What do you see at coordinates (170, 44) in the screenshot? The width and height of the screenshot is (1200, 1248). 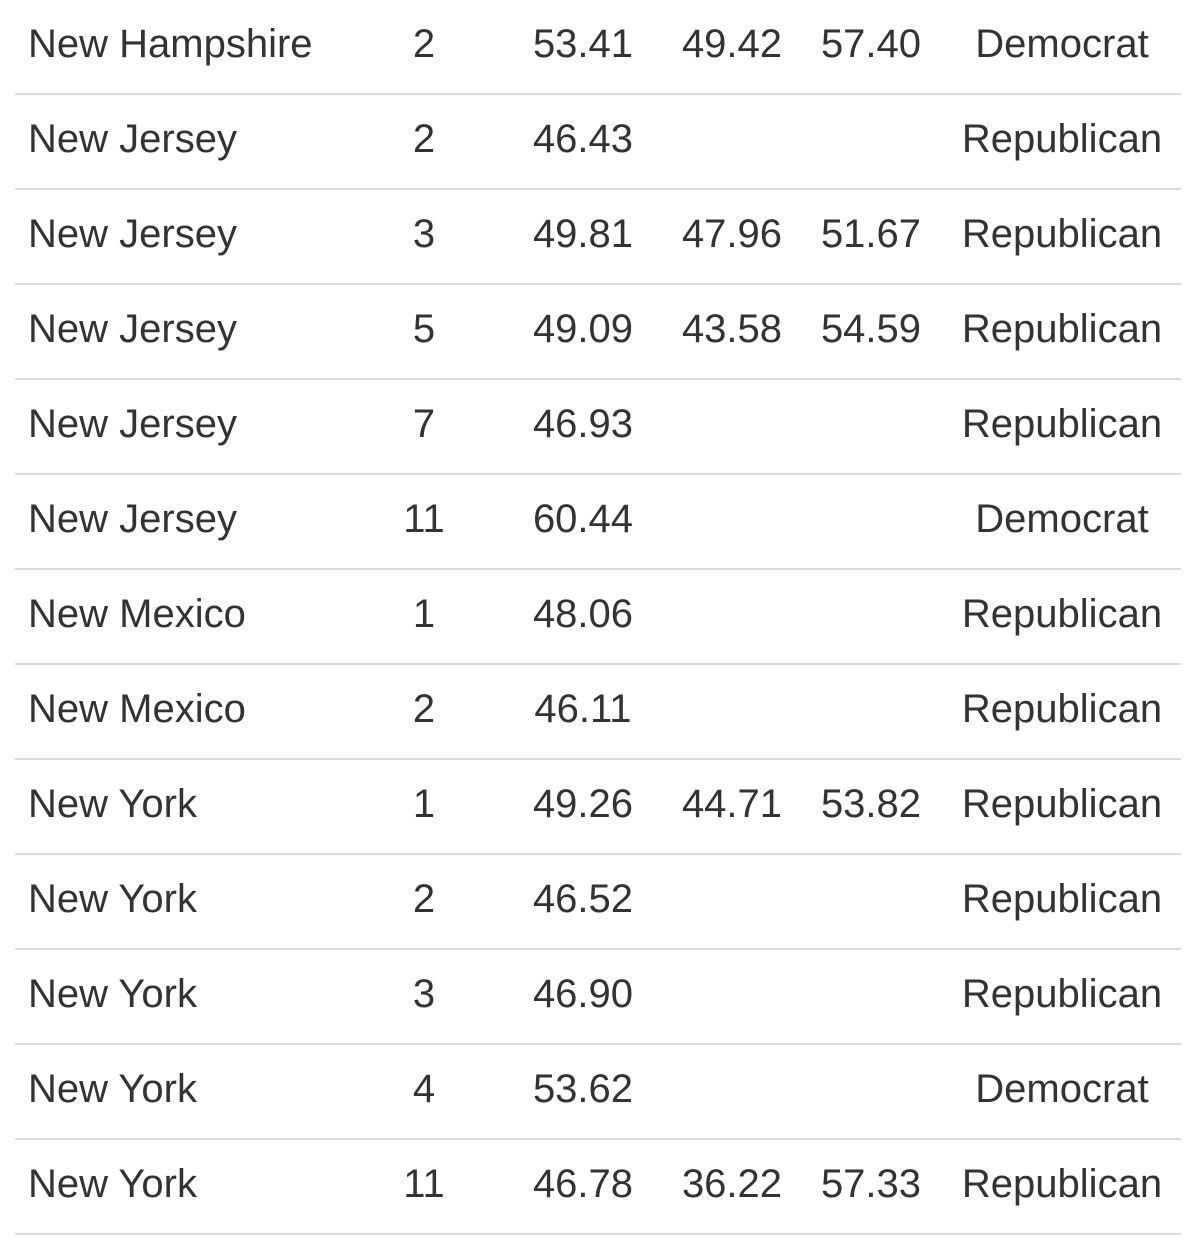 I see `state-cell: New Hampshire` at bounding box center [170, 44].